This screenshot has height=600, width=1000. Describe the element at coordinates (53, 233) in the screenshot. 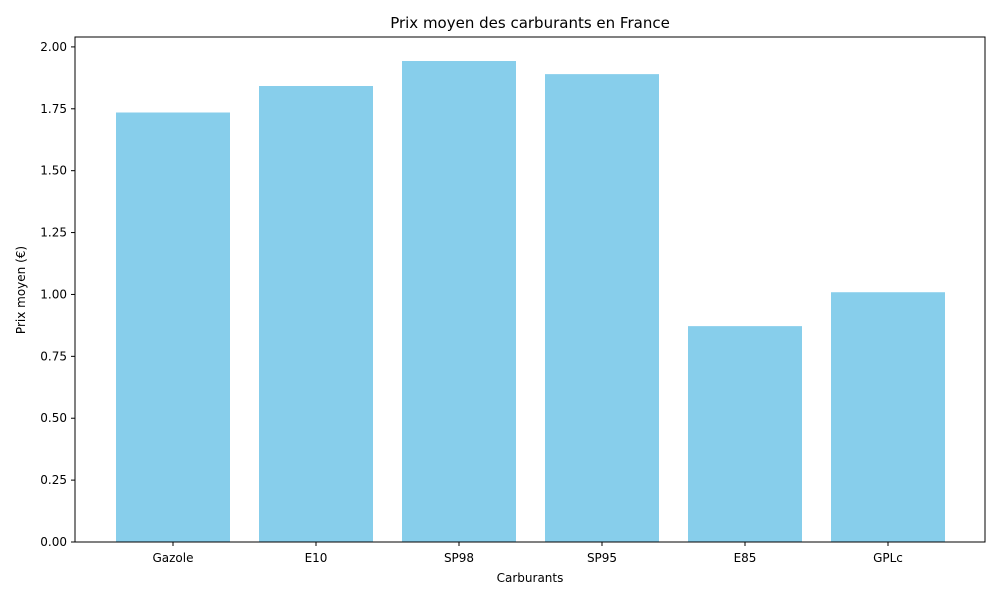

I see `y-tick-label: 1.25` at that location.